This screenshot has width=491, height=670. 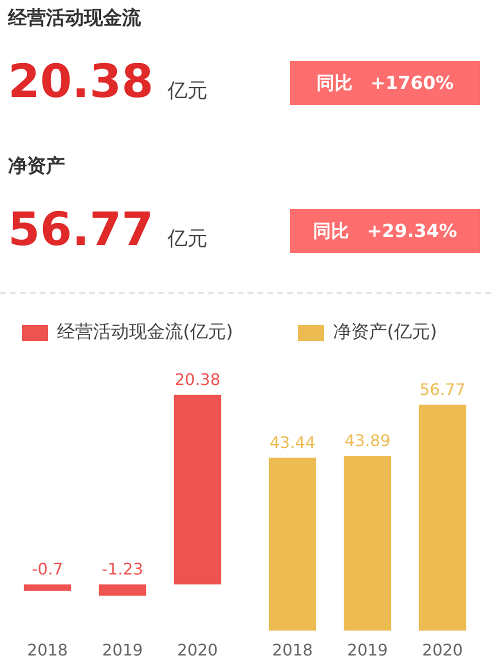 What do you see at coordinates (123, 568) in the screenshot?
I see `data-label: -1.23` at bounding box center [123, 568].